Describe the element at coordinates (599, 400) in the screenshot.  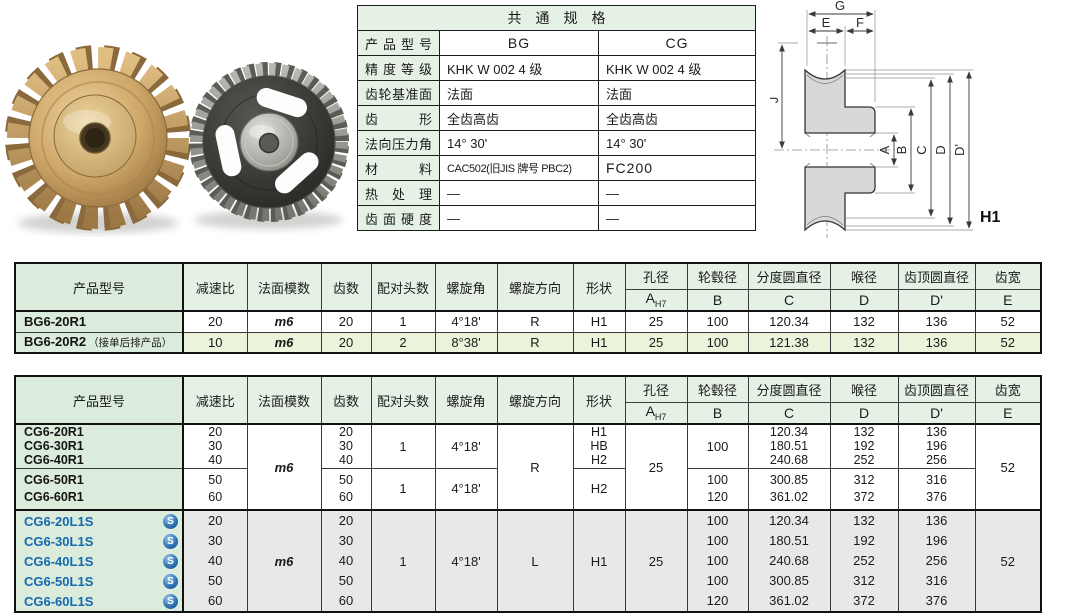
I see `header-shape: 形状` at that location.